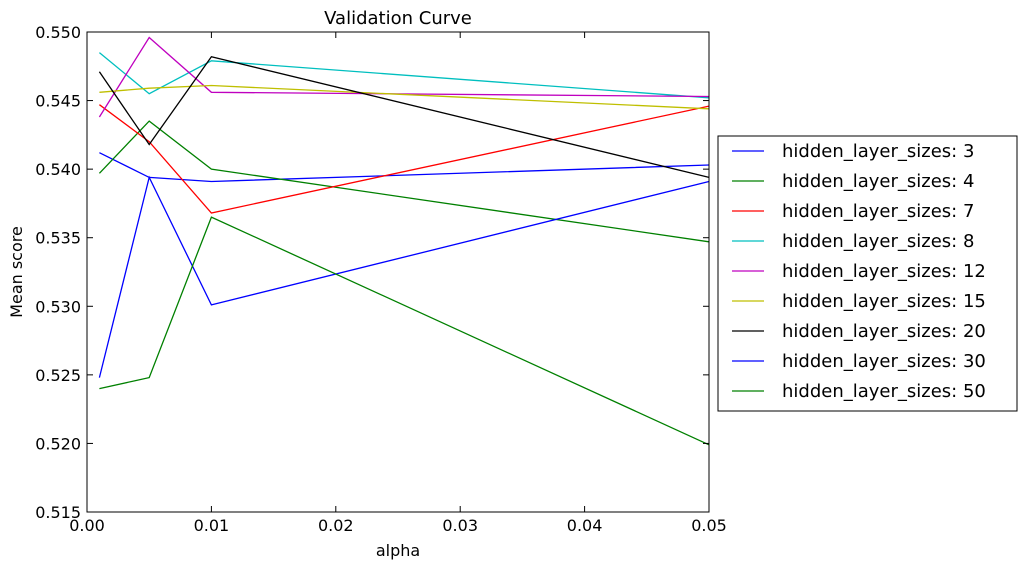 The height and width of the screenshot is (570, 1027). Describe the element at coordinates (709, 525) in the screenshot. I see `x-tick-label: 0.05` at that location.